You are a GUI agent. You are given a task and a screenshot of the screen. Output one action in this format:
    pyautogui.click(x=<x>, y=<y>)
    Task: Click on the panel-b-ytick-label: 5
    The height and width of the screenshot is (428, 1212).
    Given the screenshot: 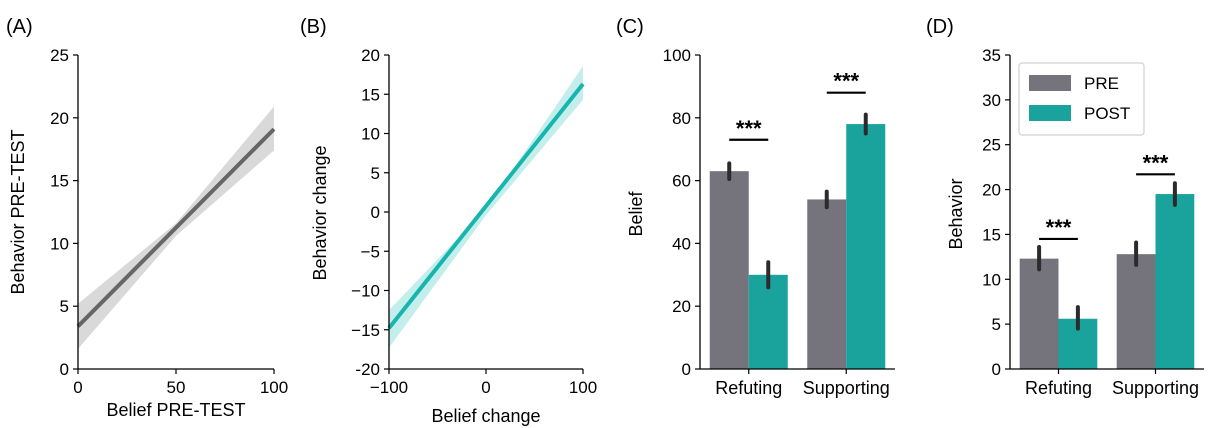 What is the action you would take?
    pyautogui.click(x=375, y=173)
    